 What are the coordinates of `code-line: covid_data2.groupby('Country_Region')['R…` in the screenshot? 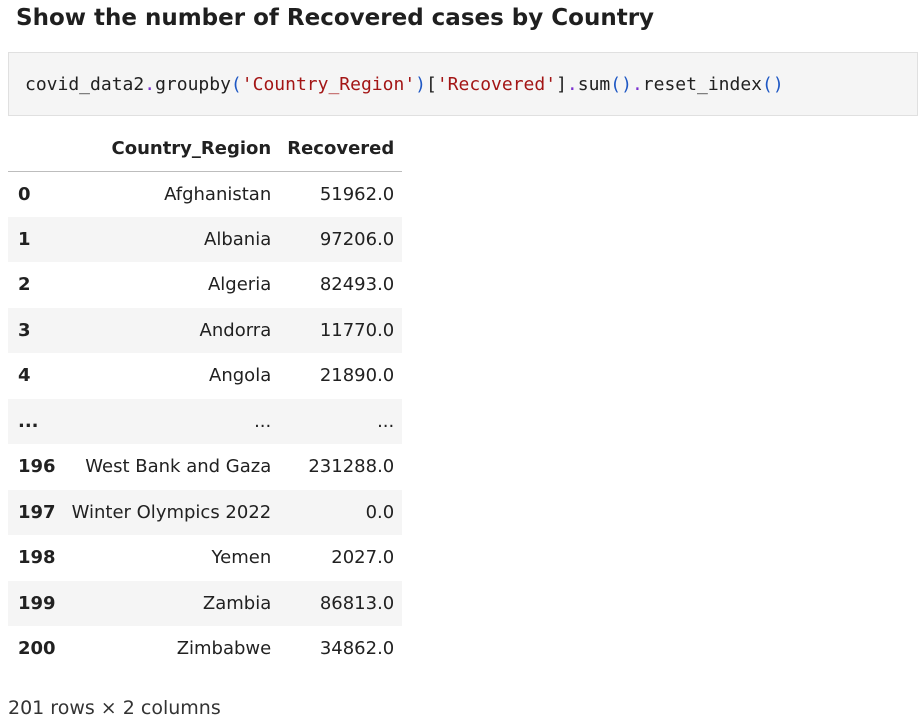 It's located at (404, 85).